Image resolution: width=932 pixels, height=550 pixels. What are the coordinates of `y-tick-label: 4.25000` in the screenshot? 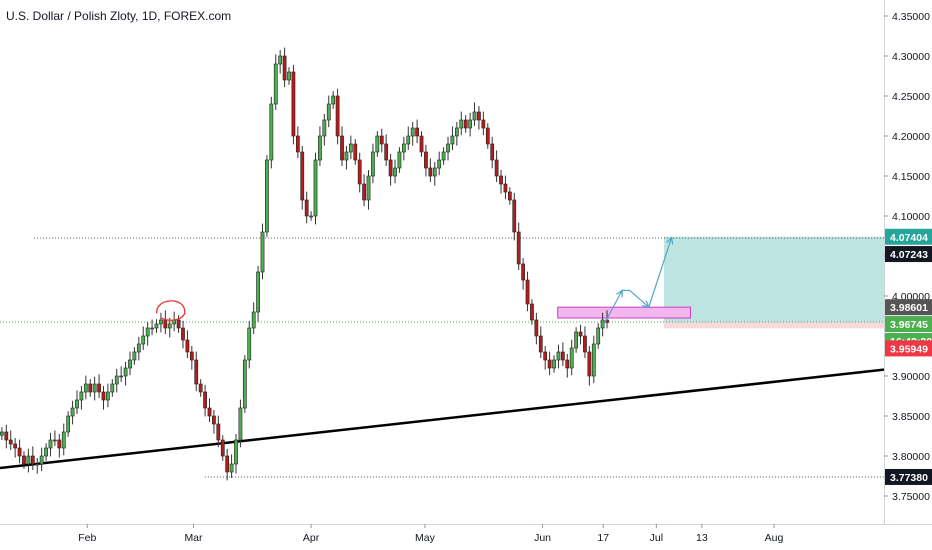 It's located at (911, 97).